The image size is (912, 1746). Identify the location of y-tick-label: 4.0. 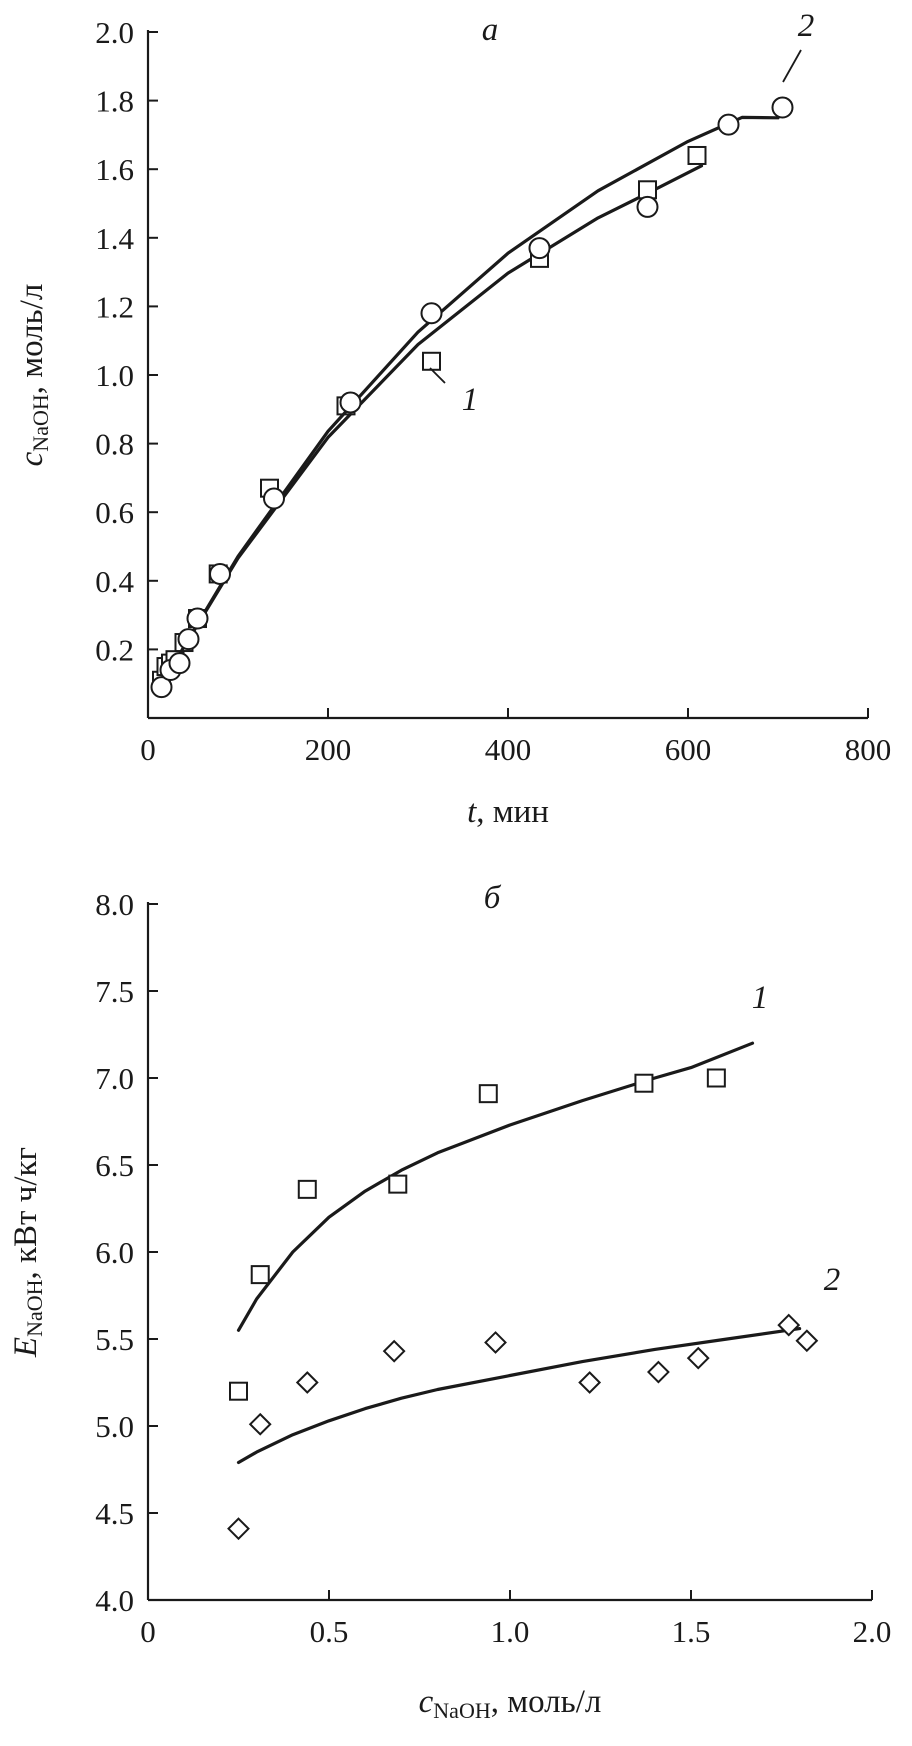
(114, 1600).